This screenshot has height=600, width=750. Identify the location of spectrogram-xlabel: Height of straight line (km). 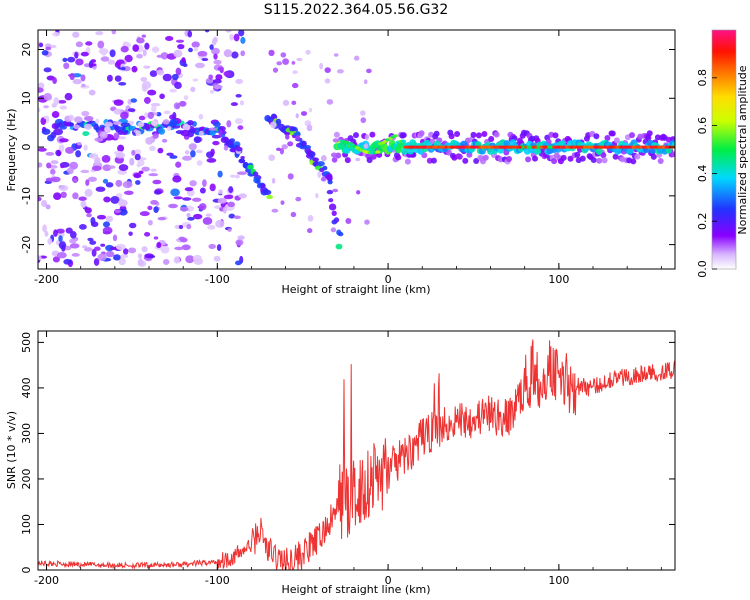
(355, 289).